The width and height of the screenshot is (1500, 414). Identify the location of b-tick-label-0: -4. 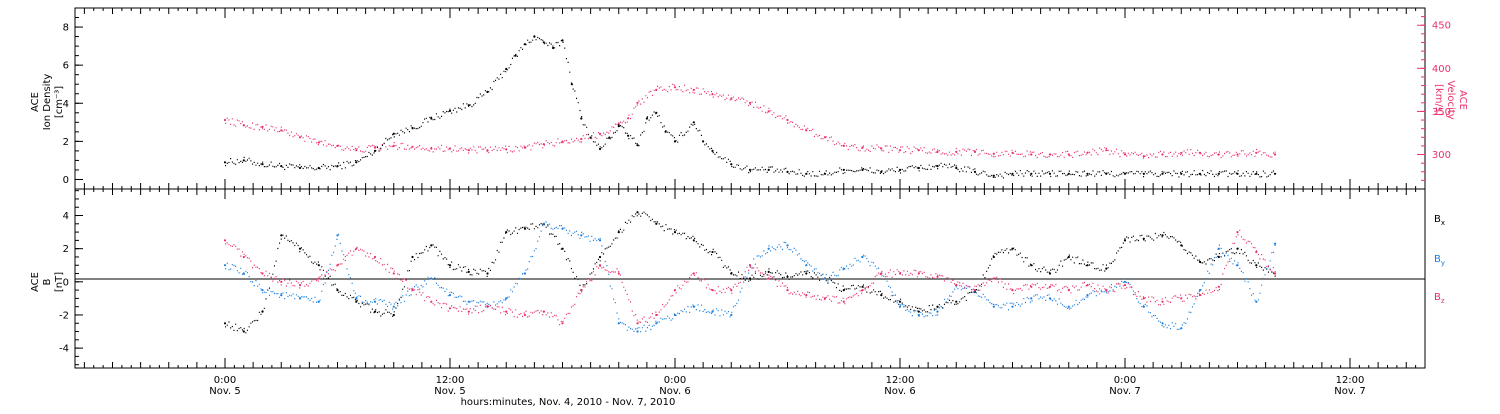
(64, 349).